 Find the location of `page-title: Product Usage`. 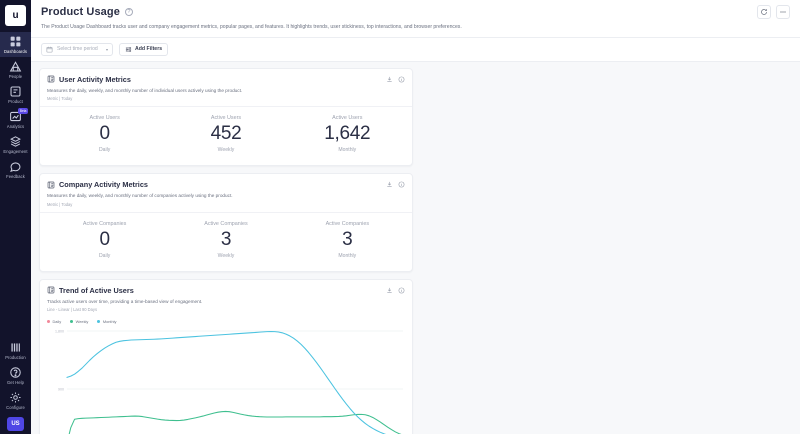

page-title: Product Usage is located at coordinates (80, 12).